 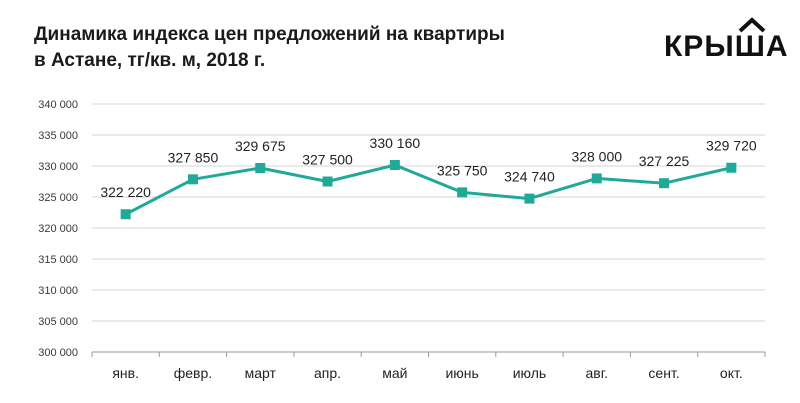 I want to click on logo-text: КРЫША, so click(x=726, y=46).